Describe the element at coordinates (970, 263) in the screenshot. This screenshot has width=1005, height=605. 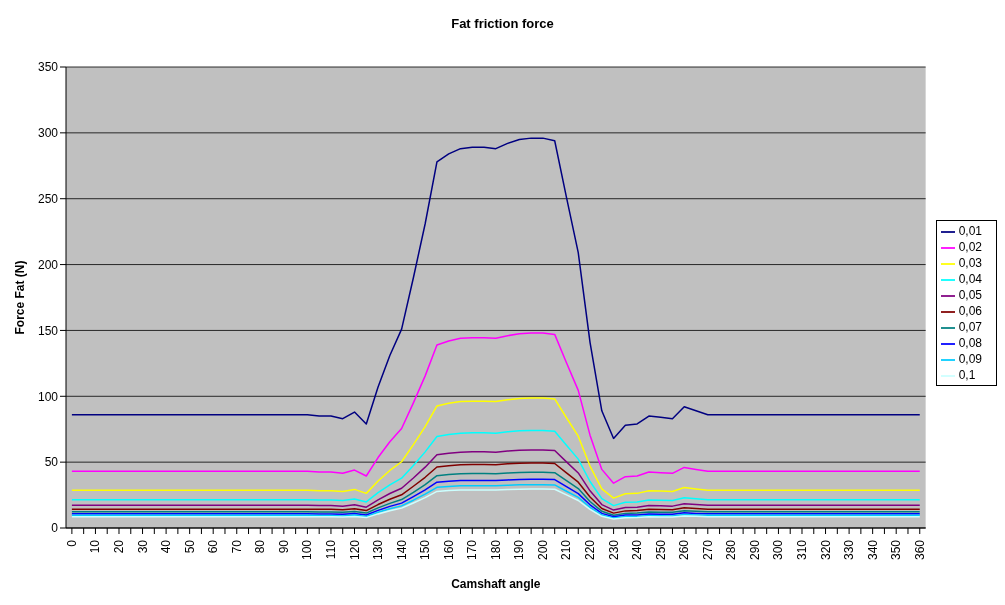
I see `legend-label: 0,03` at that location.